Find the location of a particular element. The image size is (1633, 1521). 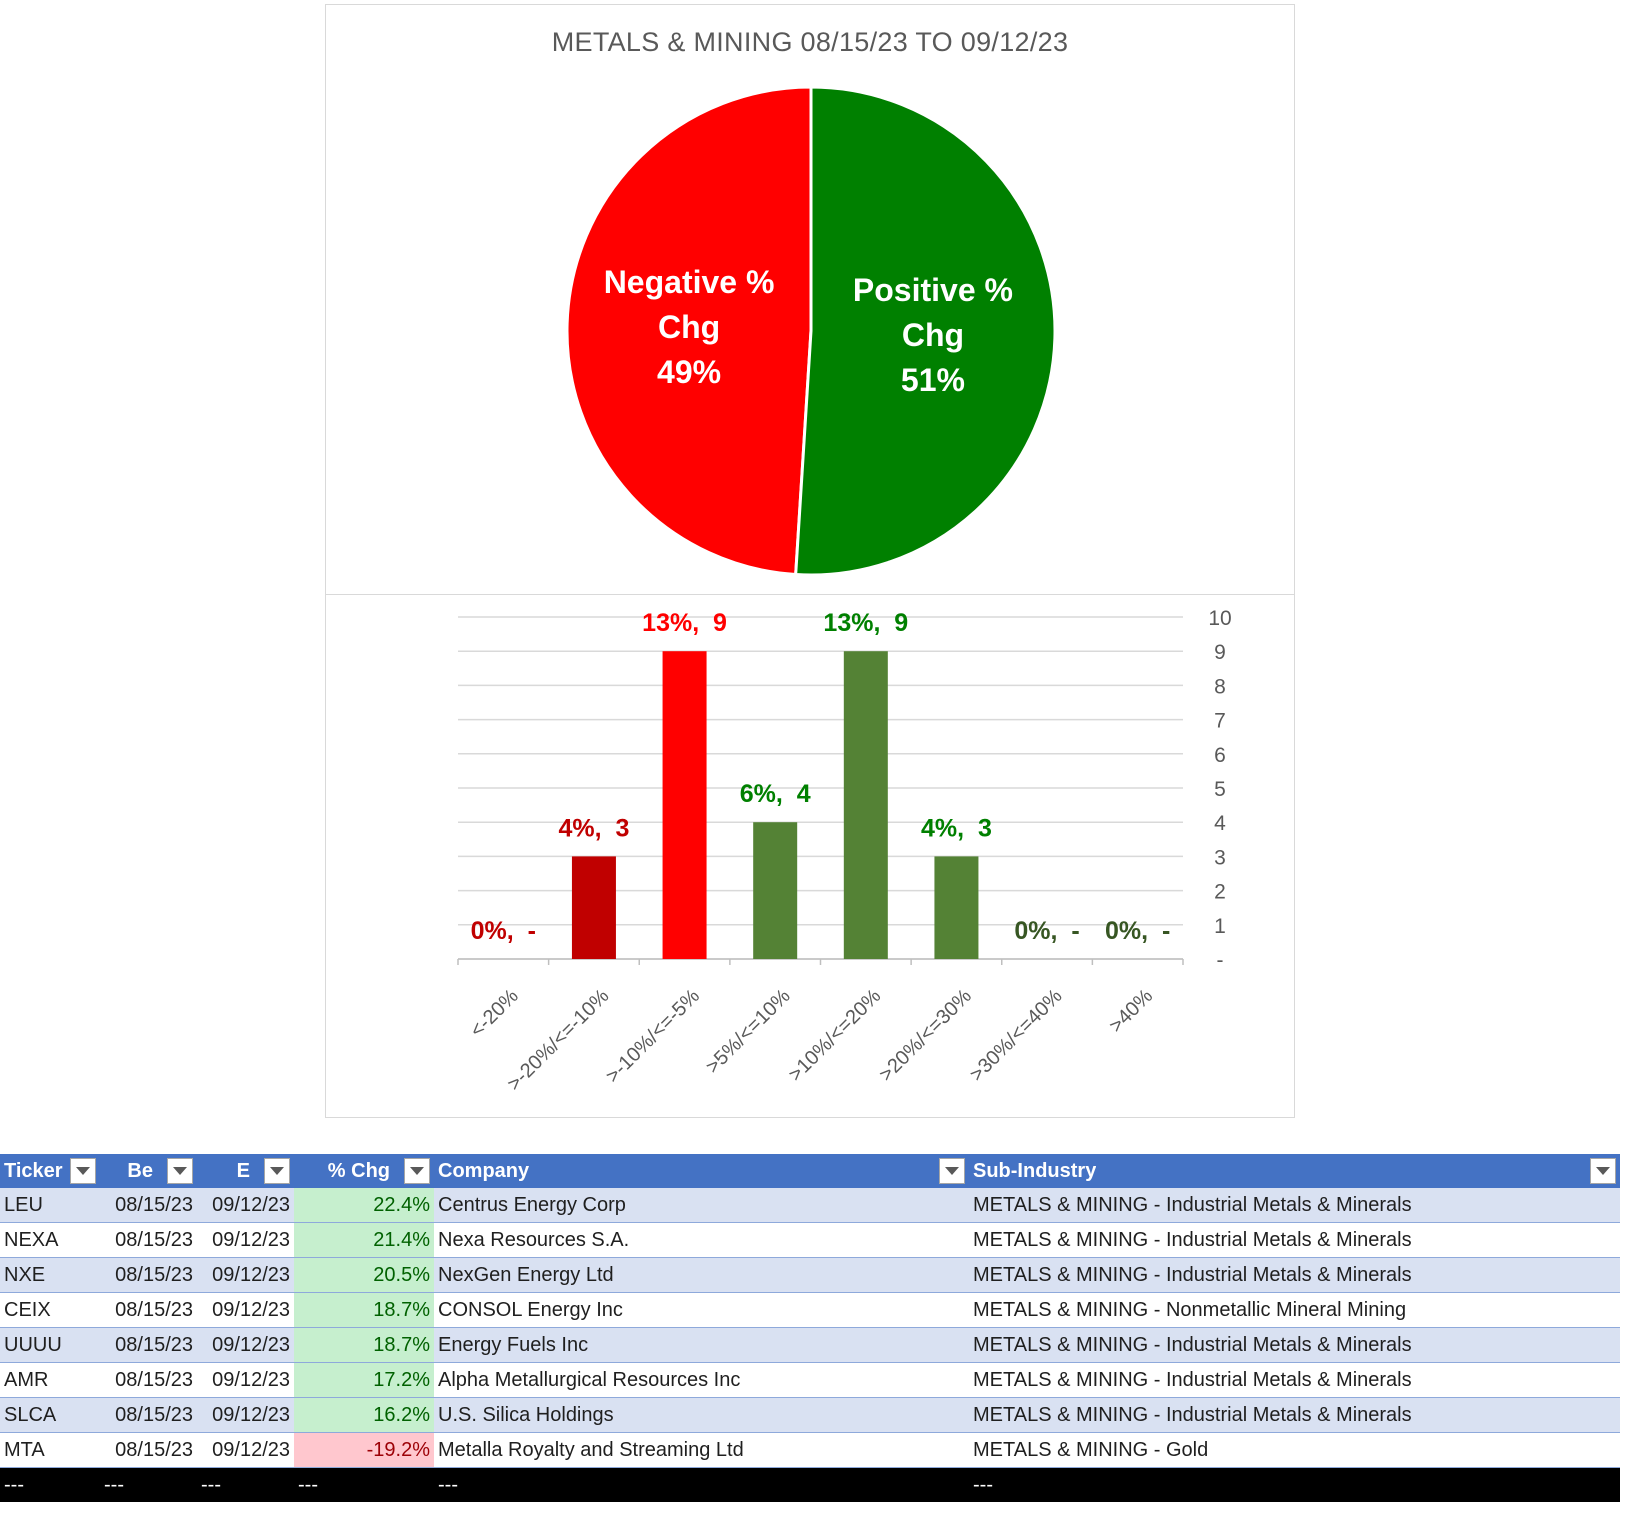

column-header: % Chg is located at coordinates (364, 1171).